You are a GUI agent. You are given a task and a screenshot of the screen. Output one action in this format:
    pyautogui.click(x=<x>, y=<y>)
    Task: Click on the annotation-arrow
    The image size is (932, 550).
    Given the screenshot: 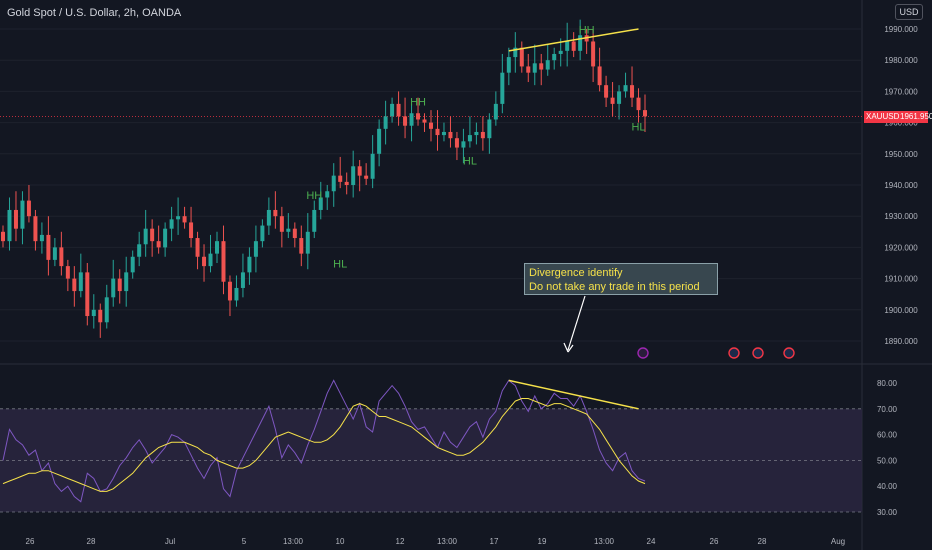 What is the action you would take?
    pyautogui.click(x=576, y=323)
    